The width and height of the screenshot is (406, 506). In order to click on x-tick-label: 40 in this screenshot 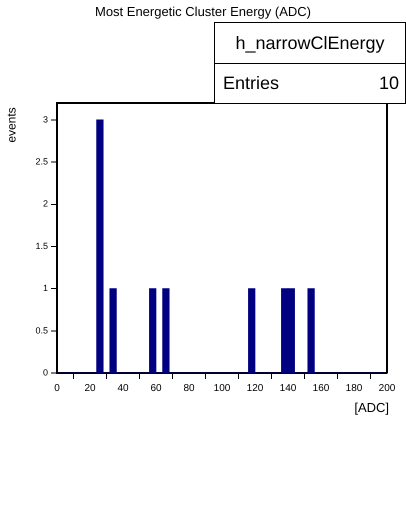, I will do `click(123, 388)`.